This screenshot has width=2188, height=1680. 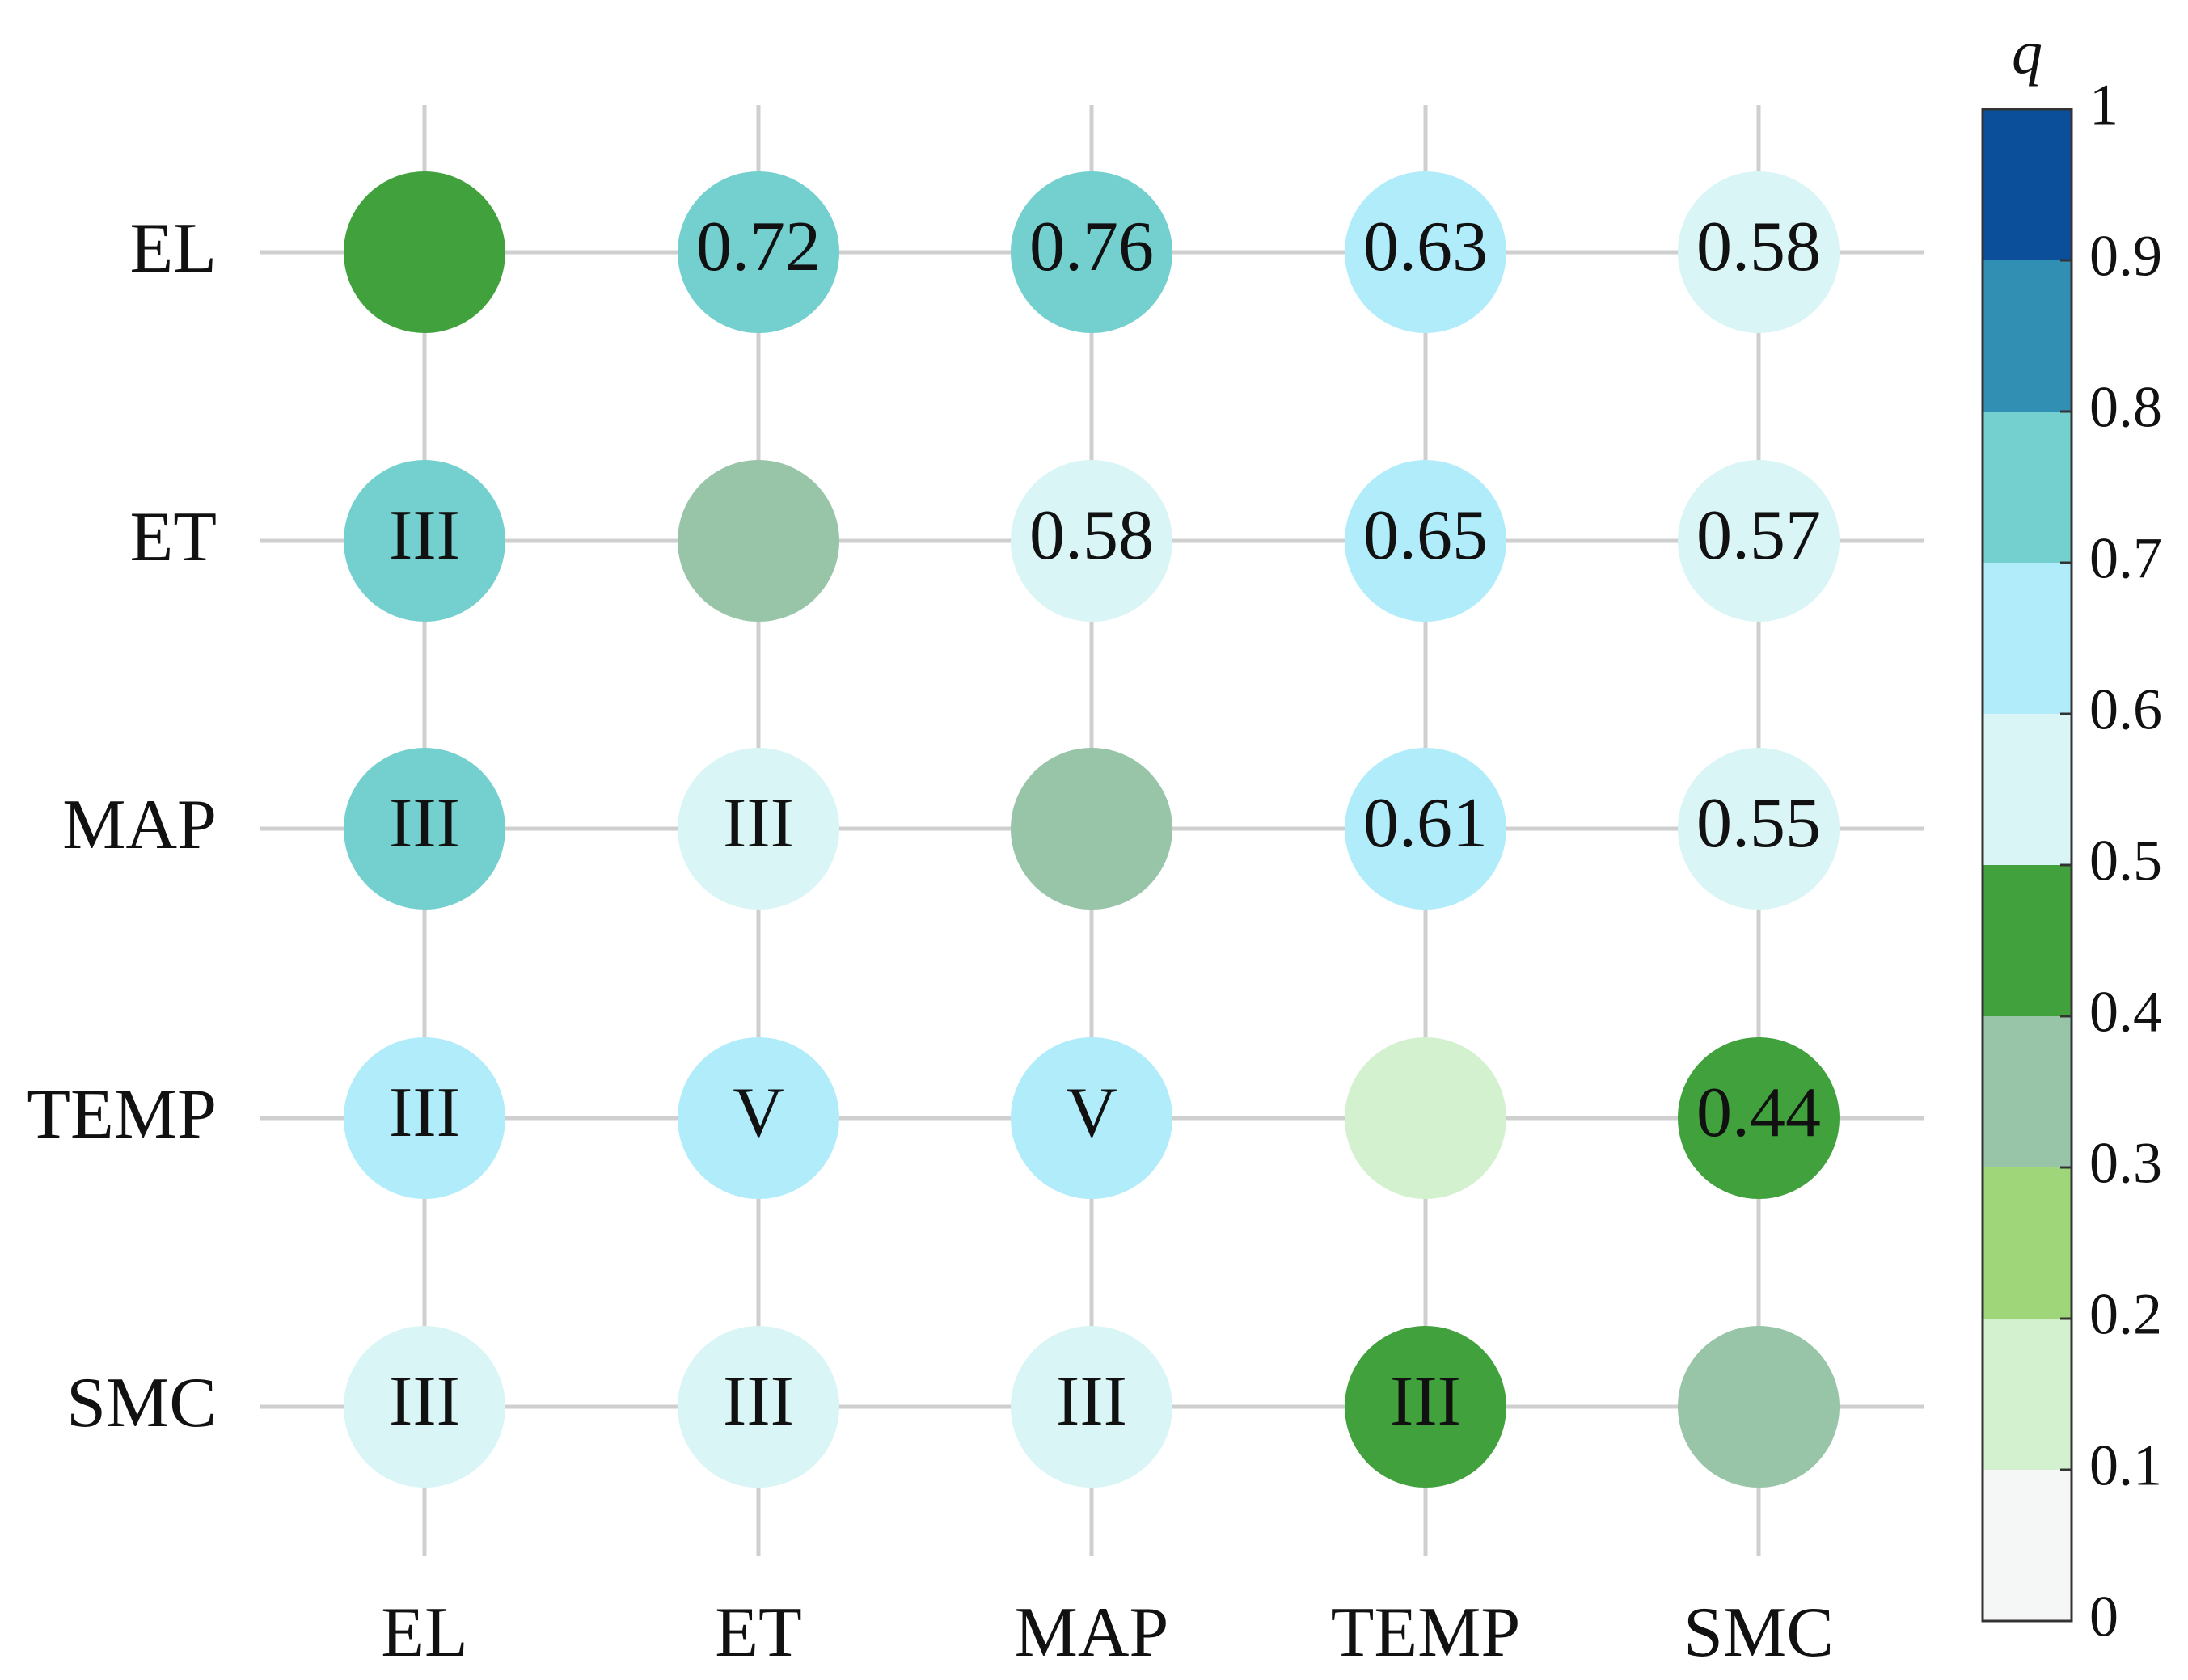 What do you see at coordinates (1425, 536) in the screenshot?
I see `cell-label-ET-TEMP: 0.65` at bounding box center [1425, 536].